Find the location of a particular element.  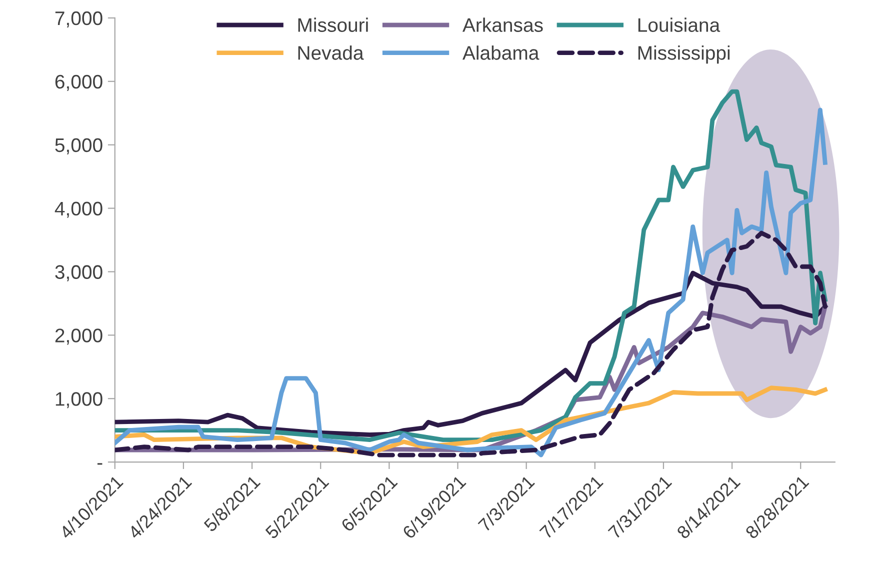

y-tick-label: - is located at coordinates (99, 464).